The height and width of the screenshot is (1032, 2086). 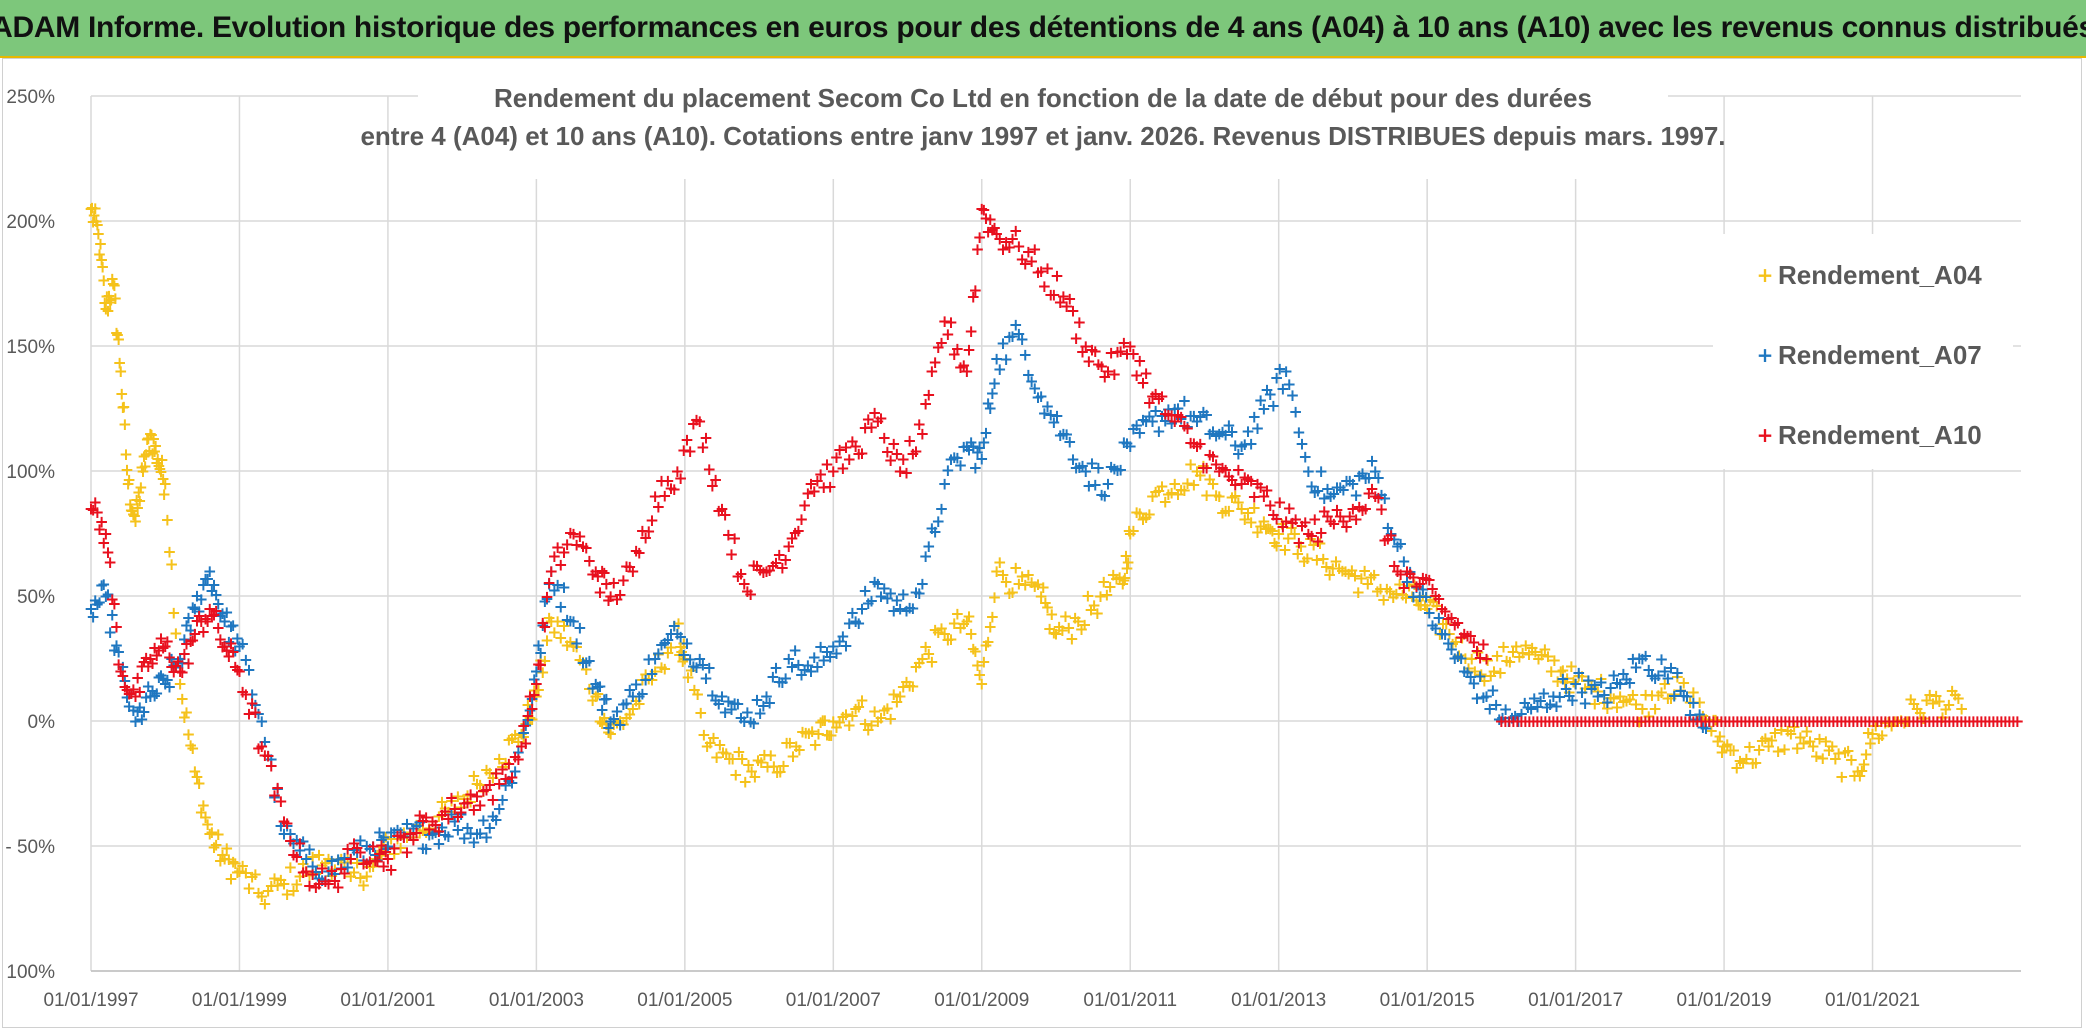 What do you see at coordinates (30, 472) in the screenshot?
I see `y-tick-label: 100%` at bounding box center [30, 472].